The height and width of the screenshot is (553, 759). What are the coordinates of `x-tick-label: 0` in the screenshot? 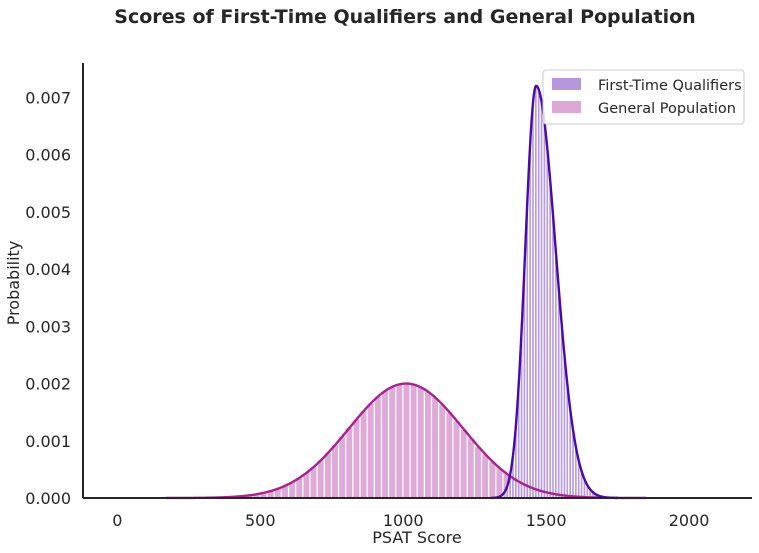 It's located at (117, 520).